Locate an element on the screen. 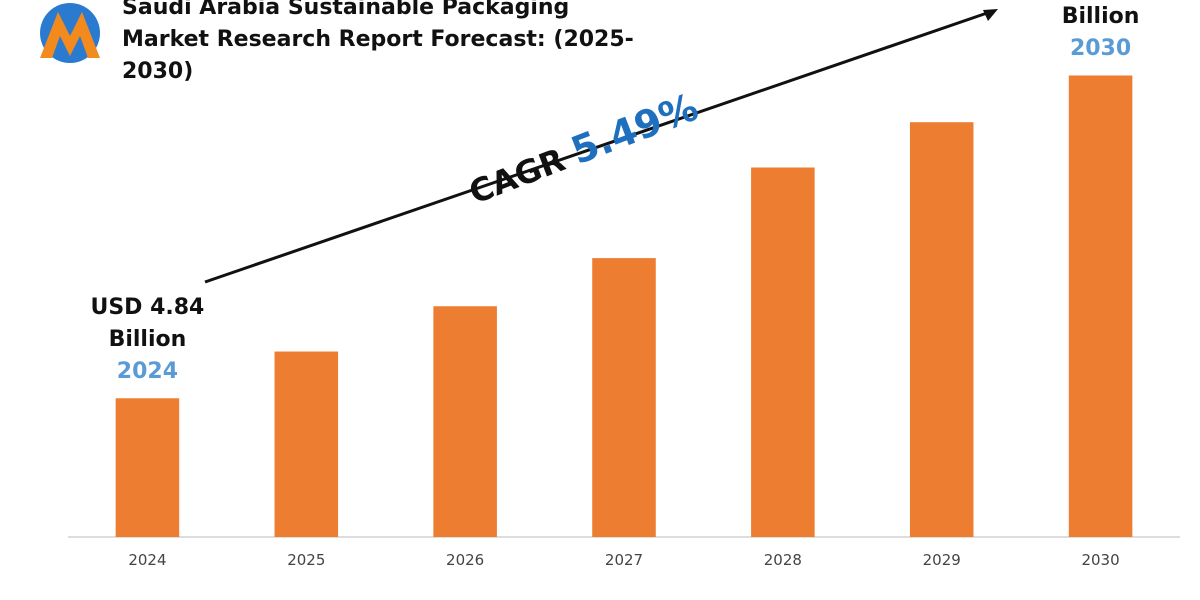 This screenshot has height=600, width=1200. value-label-text: USD 7.12 Billion is located at coordinates (1100, 17).